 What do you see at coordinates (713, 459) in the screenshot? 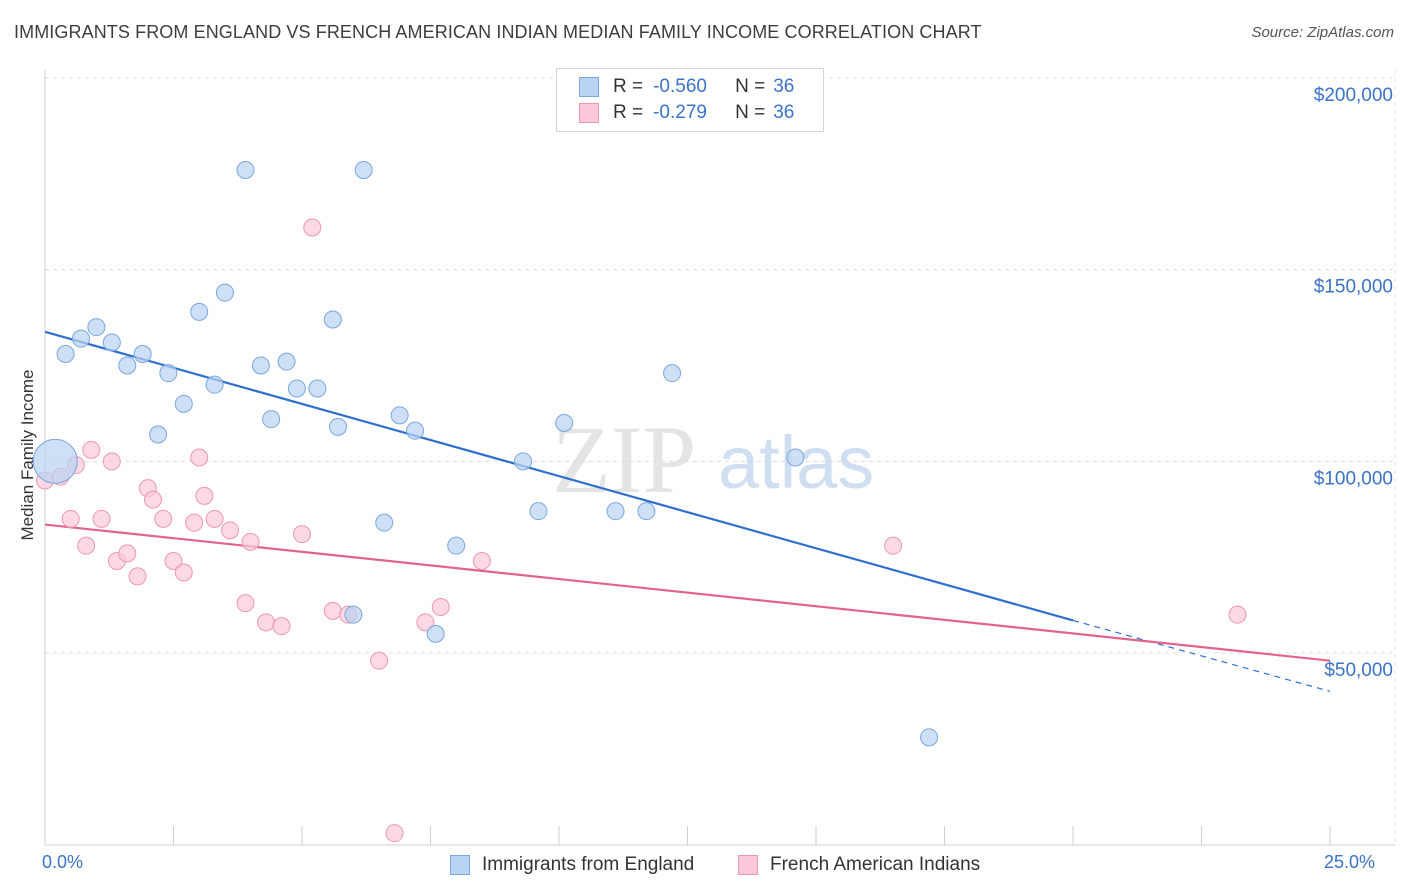
I see `watermark: ZIP atlas` at bounding box center [713, 459].